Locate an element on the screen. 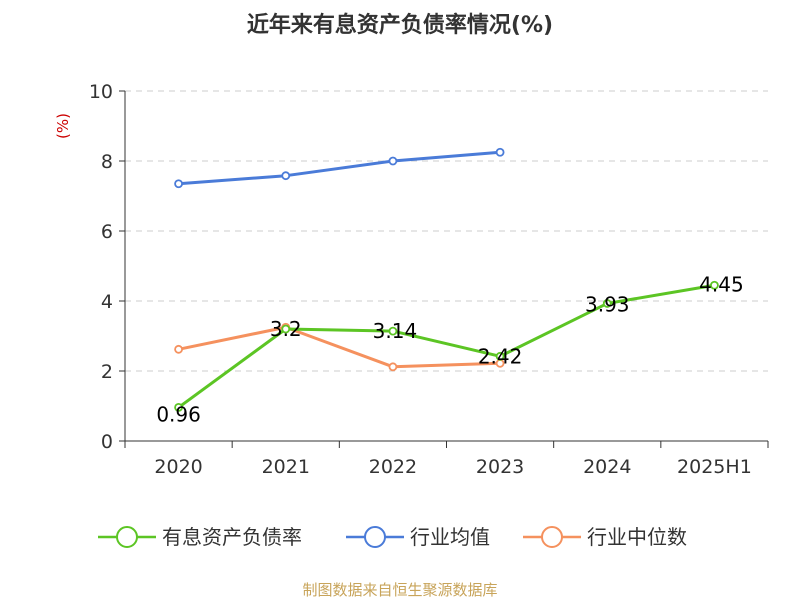  y-tick-label: 6 is located at coordinates (107, 232).